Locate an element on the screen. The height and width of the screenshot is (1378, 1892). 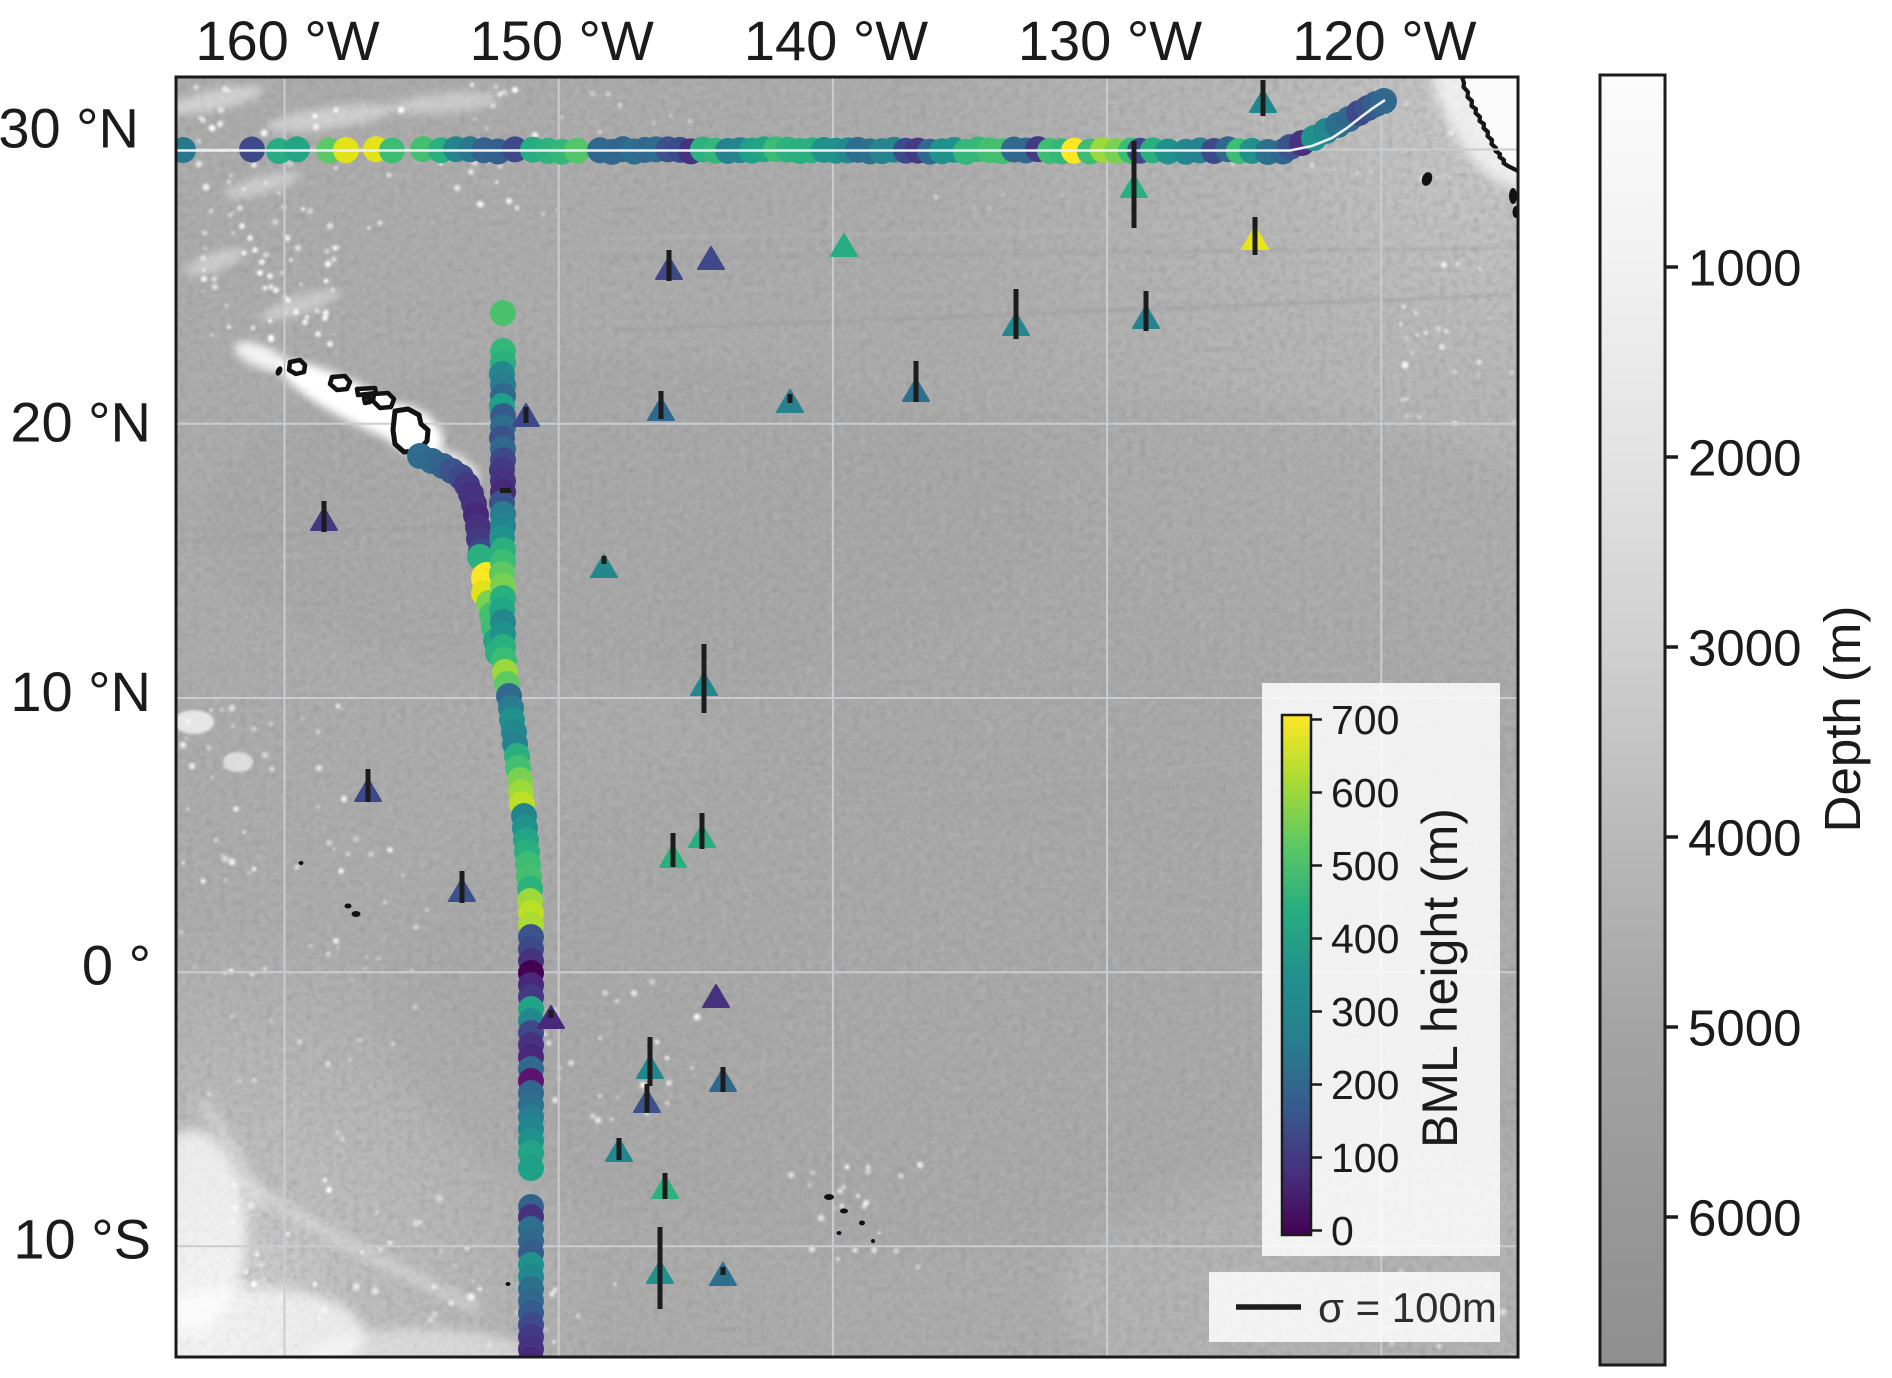
svg-text: 4000 is located at coordinates (1744, 838).